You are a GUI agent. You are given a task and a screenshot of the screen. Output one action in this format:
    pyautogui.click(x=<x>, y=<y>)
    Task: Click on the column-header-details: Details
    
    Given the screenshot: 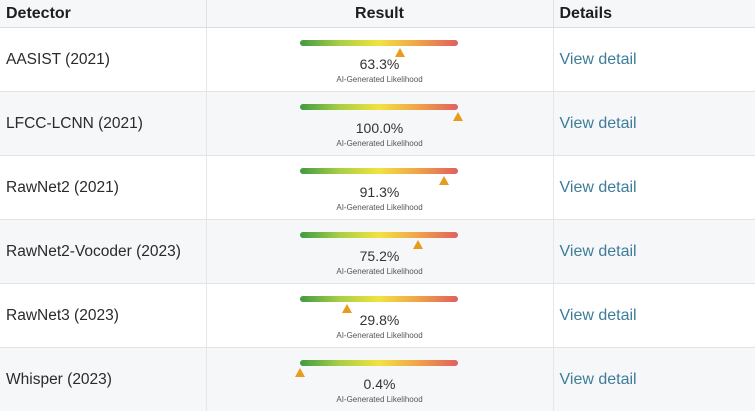 What is the action you would take?
    pyautogui.click(x=654, y=14)
    